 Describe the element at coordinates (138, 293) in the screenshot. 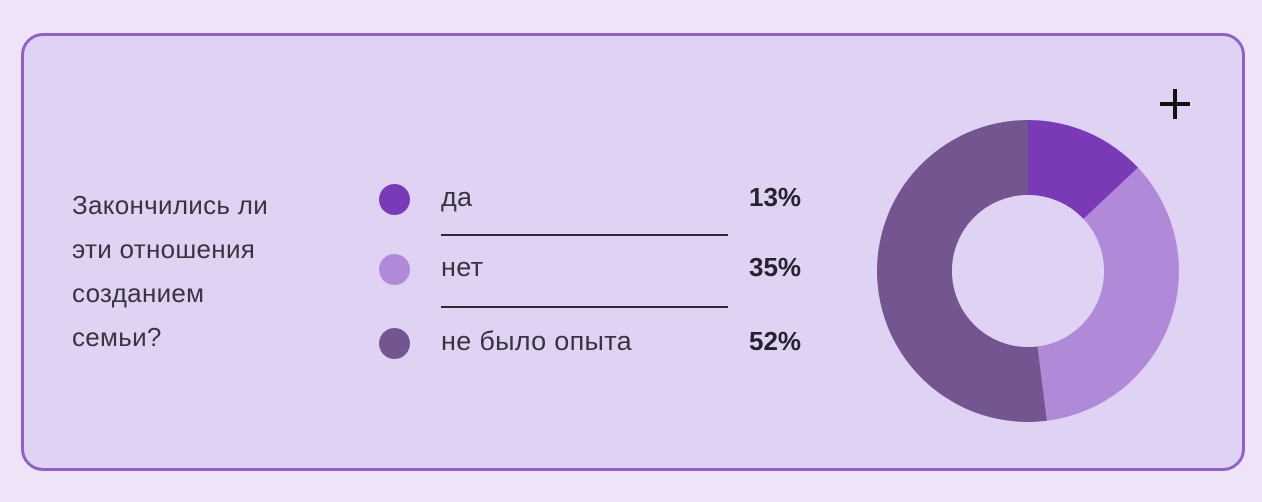

I see `question-line-3: созданием` at that location.